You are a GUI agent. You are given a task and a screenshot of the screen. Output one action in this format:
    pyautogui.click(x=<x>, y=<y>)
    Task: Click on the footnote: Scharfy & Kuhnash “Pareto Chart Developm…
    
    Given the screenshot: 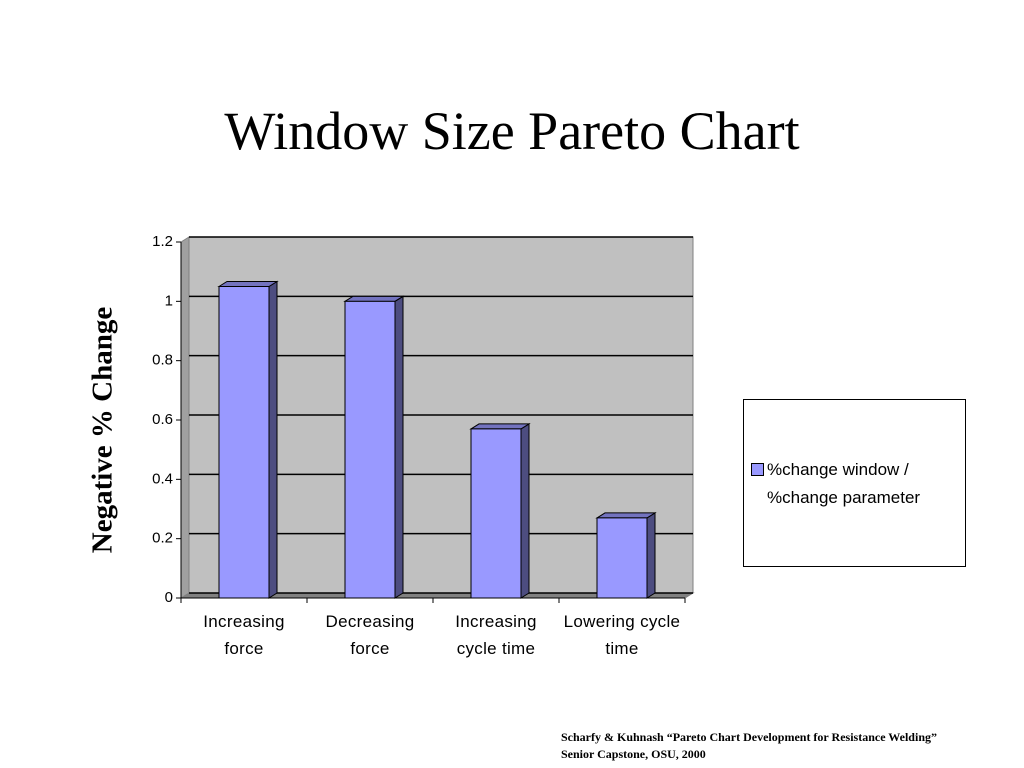 What is the action you would take?
    pyautogui.click(x=749, y=746)
    